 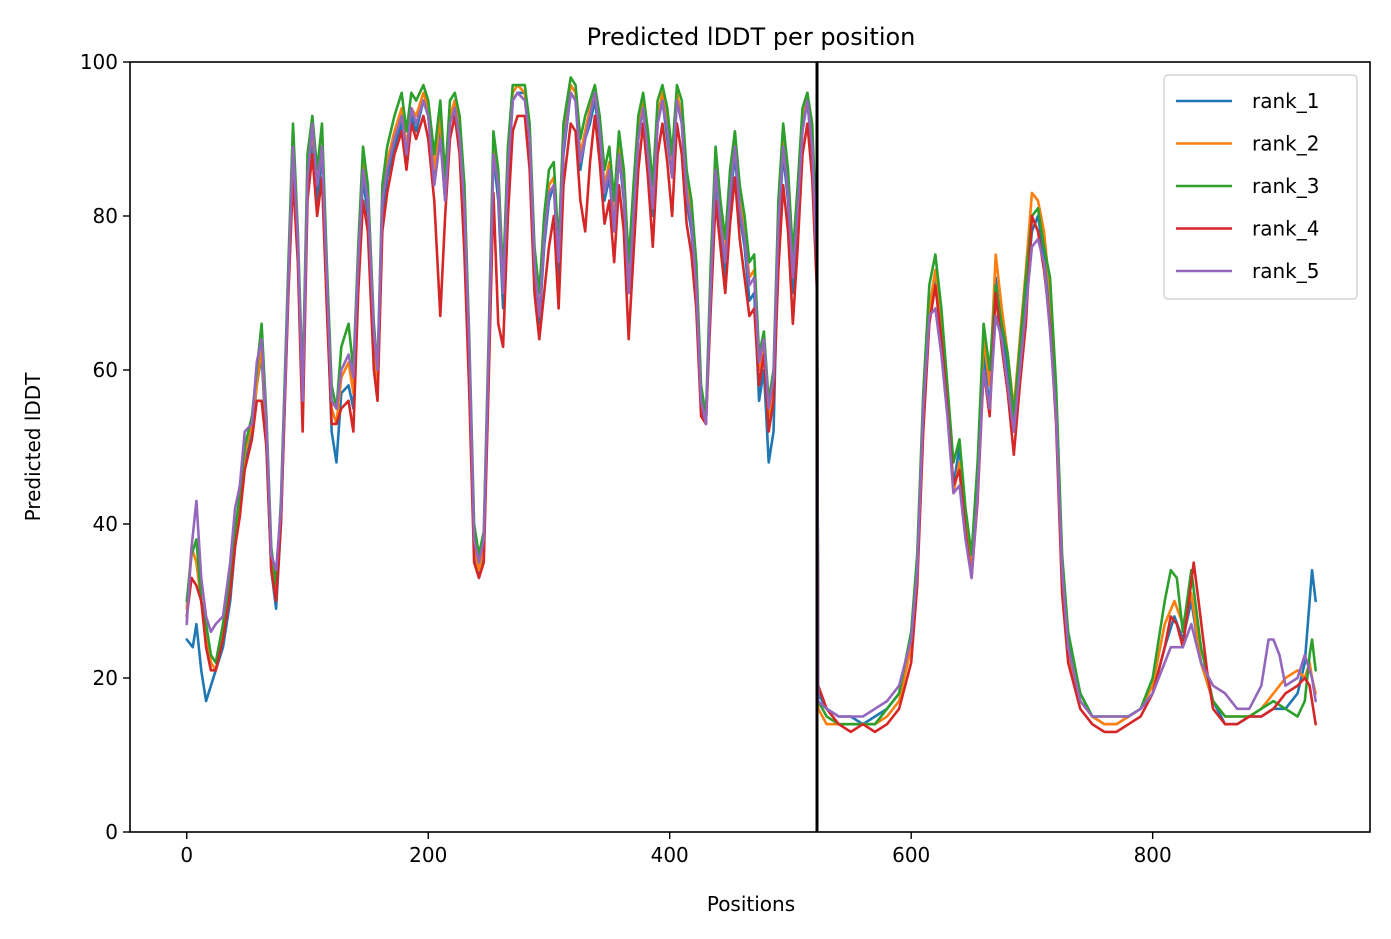 What do you see at coordinates (105, 447) in the screenshot?
I see `y-axis: 0 20 40 60 80 100` at bounding box center [105, 447].